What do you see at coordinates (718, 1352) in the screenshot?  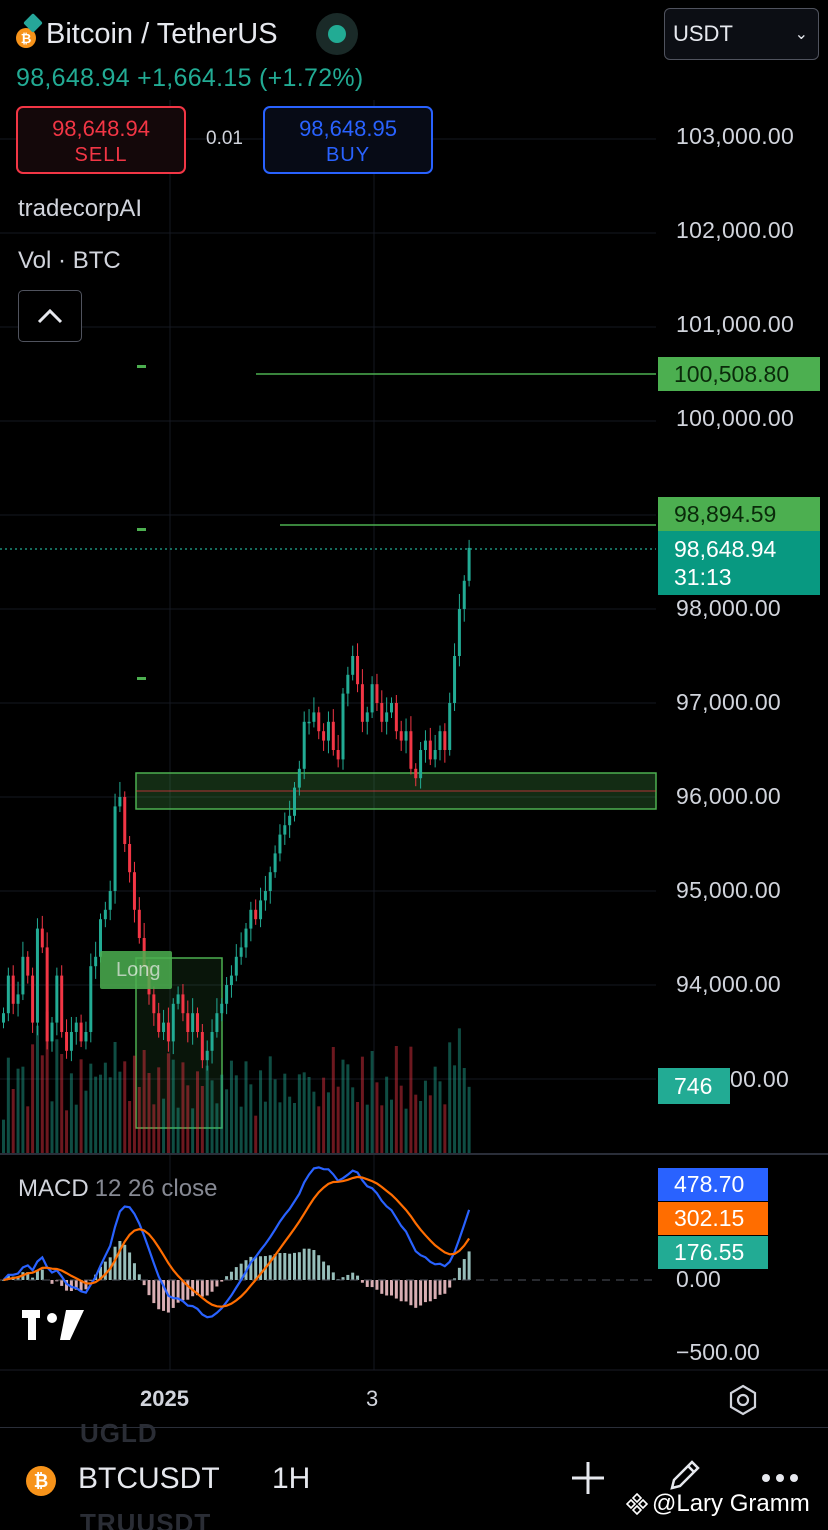 I see `macd-axis-label: −500.00` at bounding box center [718, 1352].